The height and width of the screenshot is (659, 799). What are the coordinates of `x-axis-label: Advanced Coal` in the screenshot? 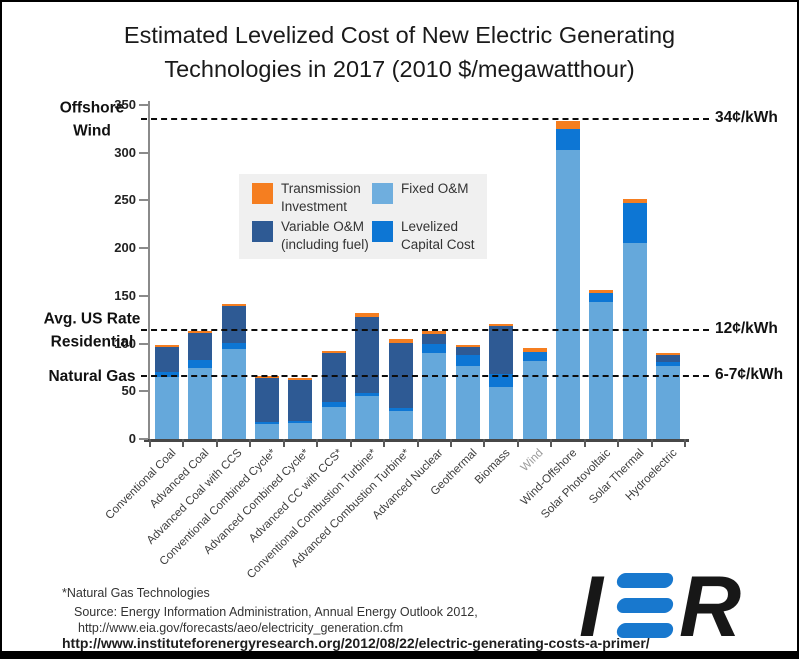 It's located at (180, 479).